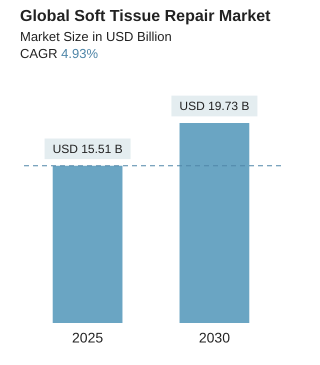  I want to click on x-tick-label: 2030, so click(214, 338).